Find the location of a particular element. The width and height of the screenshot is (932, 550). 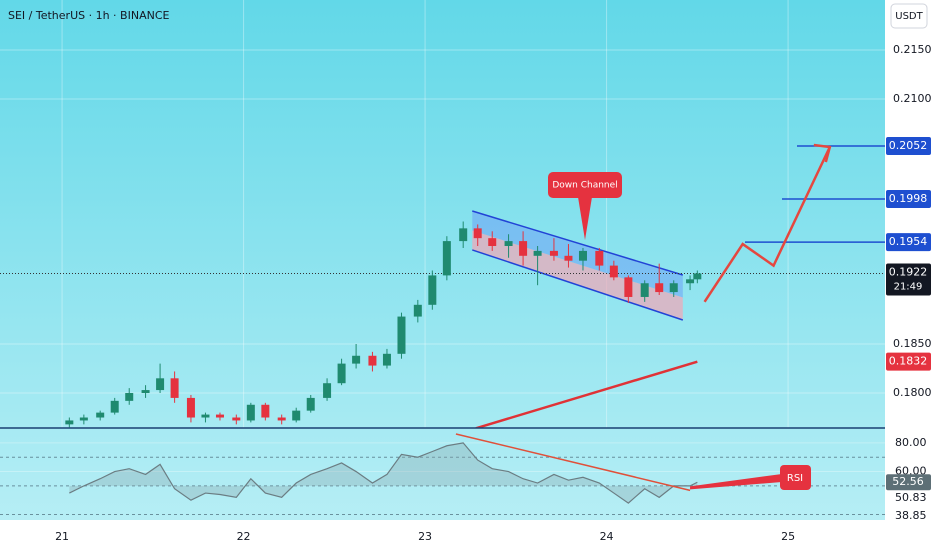

rsi-panel is located at coordinates (442, 474).